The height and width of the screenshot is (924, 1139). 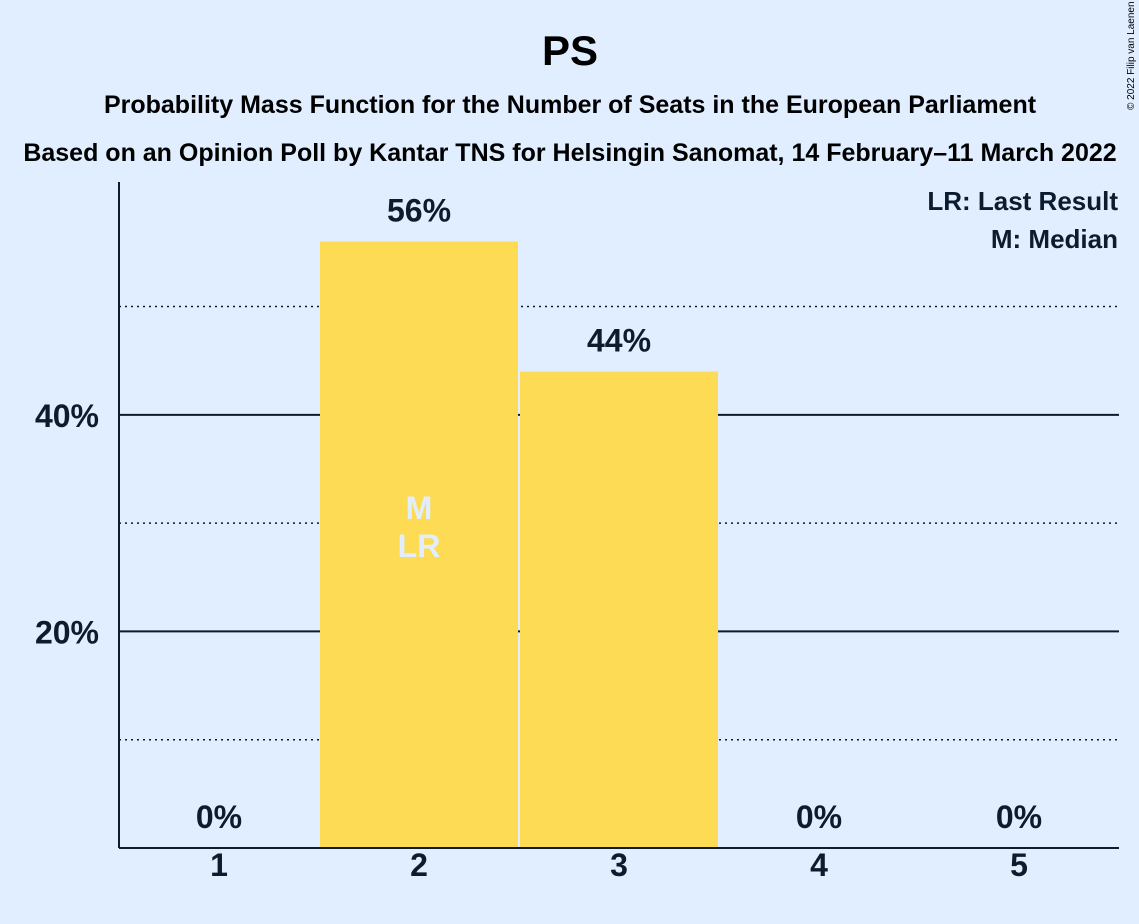 I want to click on copyright-text: © 2022 Filip van Laenen, so click(x=1131, y=55).